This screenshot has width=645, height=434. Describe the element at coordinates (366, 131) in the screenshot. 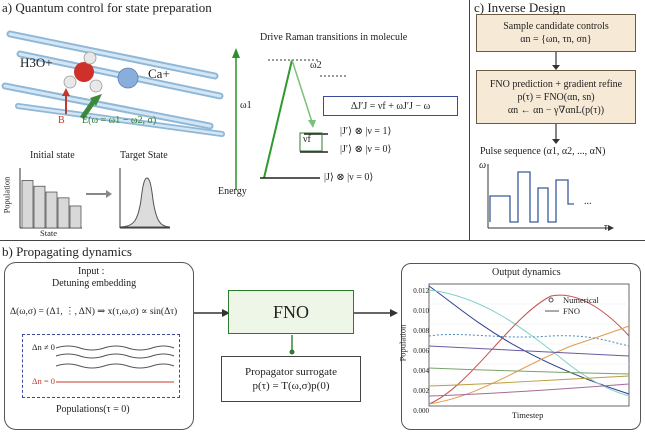

I see `level-top-label: |J′⟩ ⊗ |ν = 1⟩` at that location.